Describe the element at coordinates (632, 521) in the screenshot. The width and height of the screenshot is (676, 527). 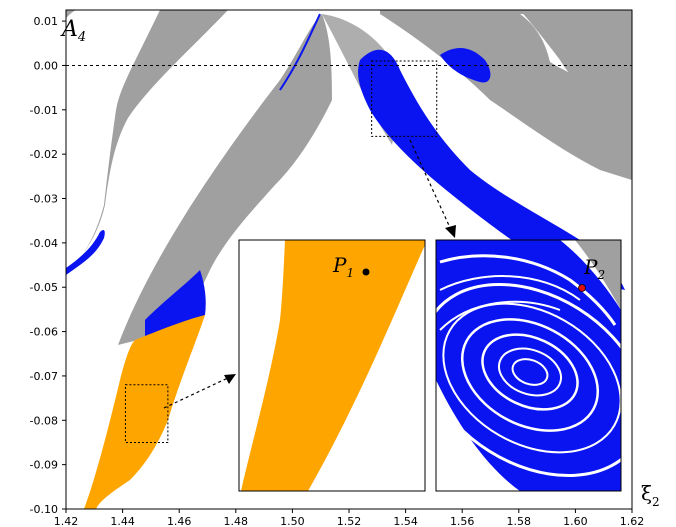
I see `x-tick-label: 1.62` at that location.